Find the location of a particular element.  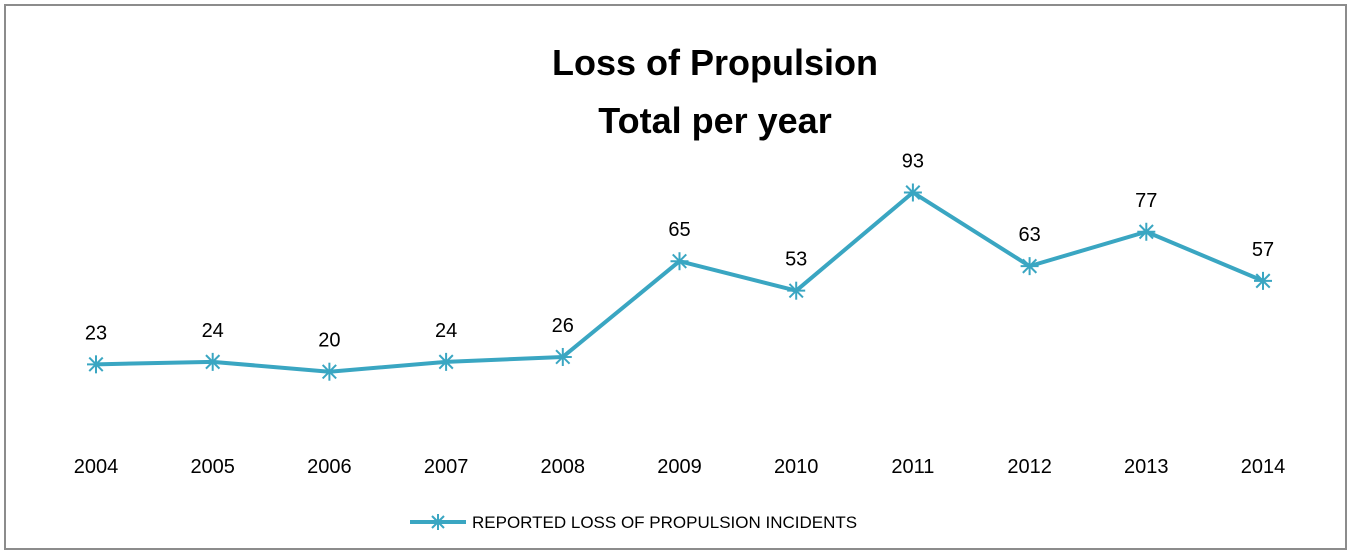

data-label: 65 is located at coordinates (679, 230).